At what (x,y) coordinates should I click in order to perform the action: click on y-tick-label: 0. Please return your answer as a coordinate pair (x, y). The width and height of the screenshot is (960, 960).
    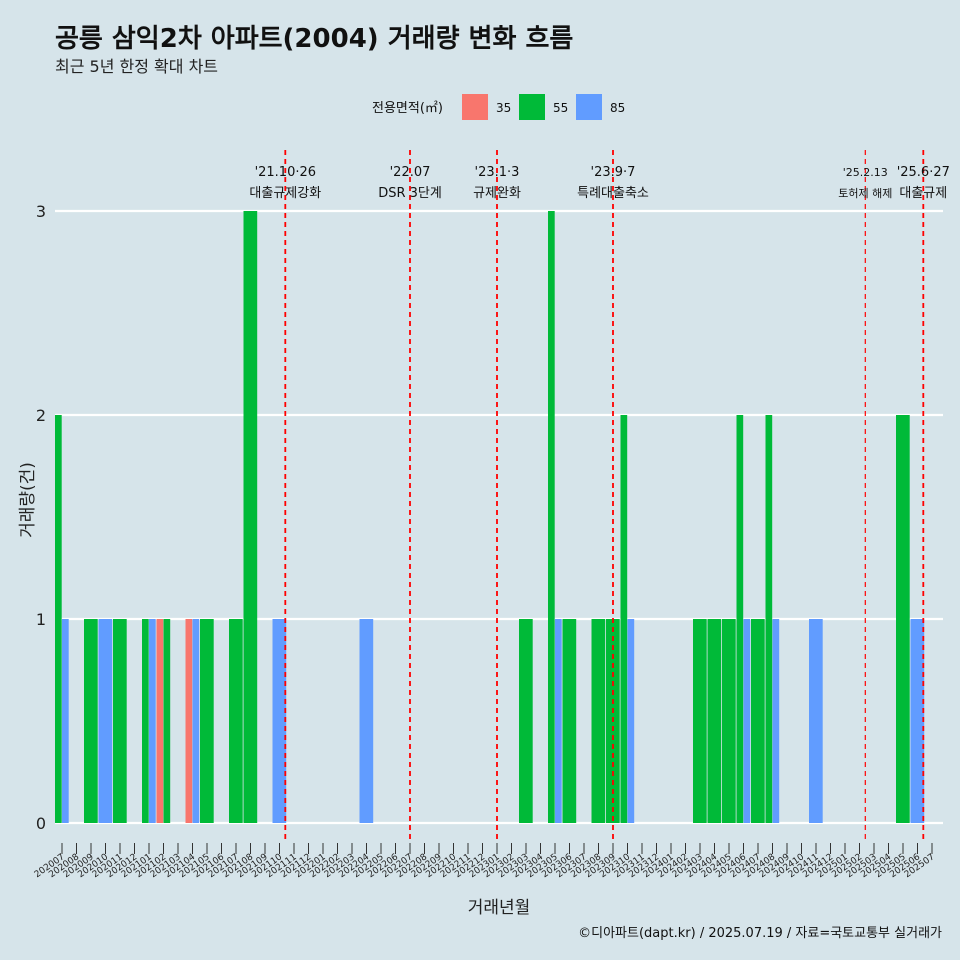
    Looking at the image, I should click on (41, 823).